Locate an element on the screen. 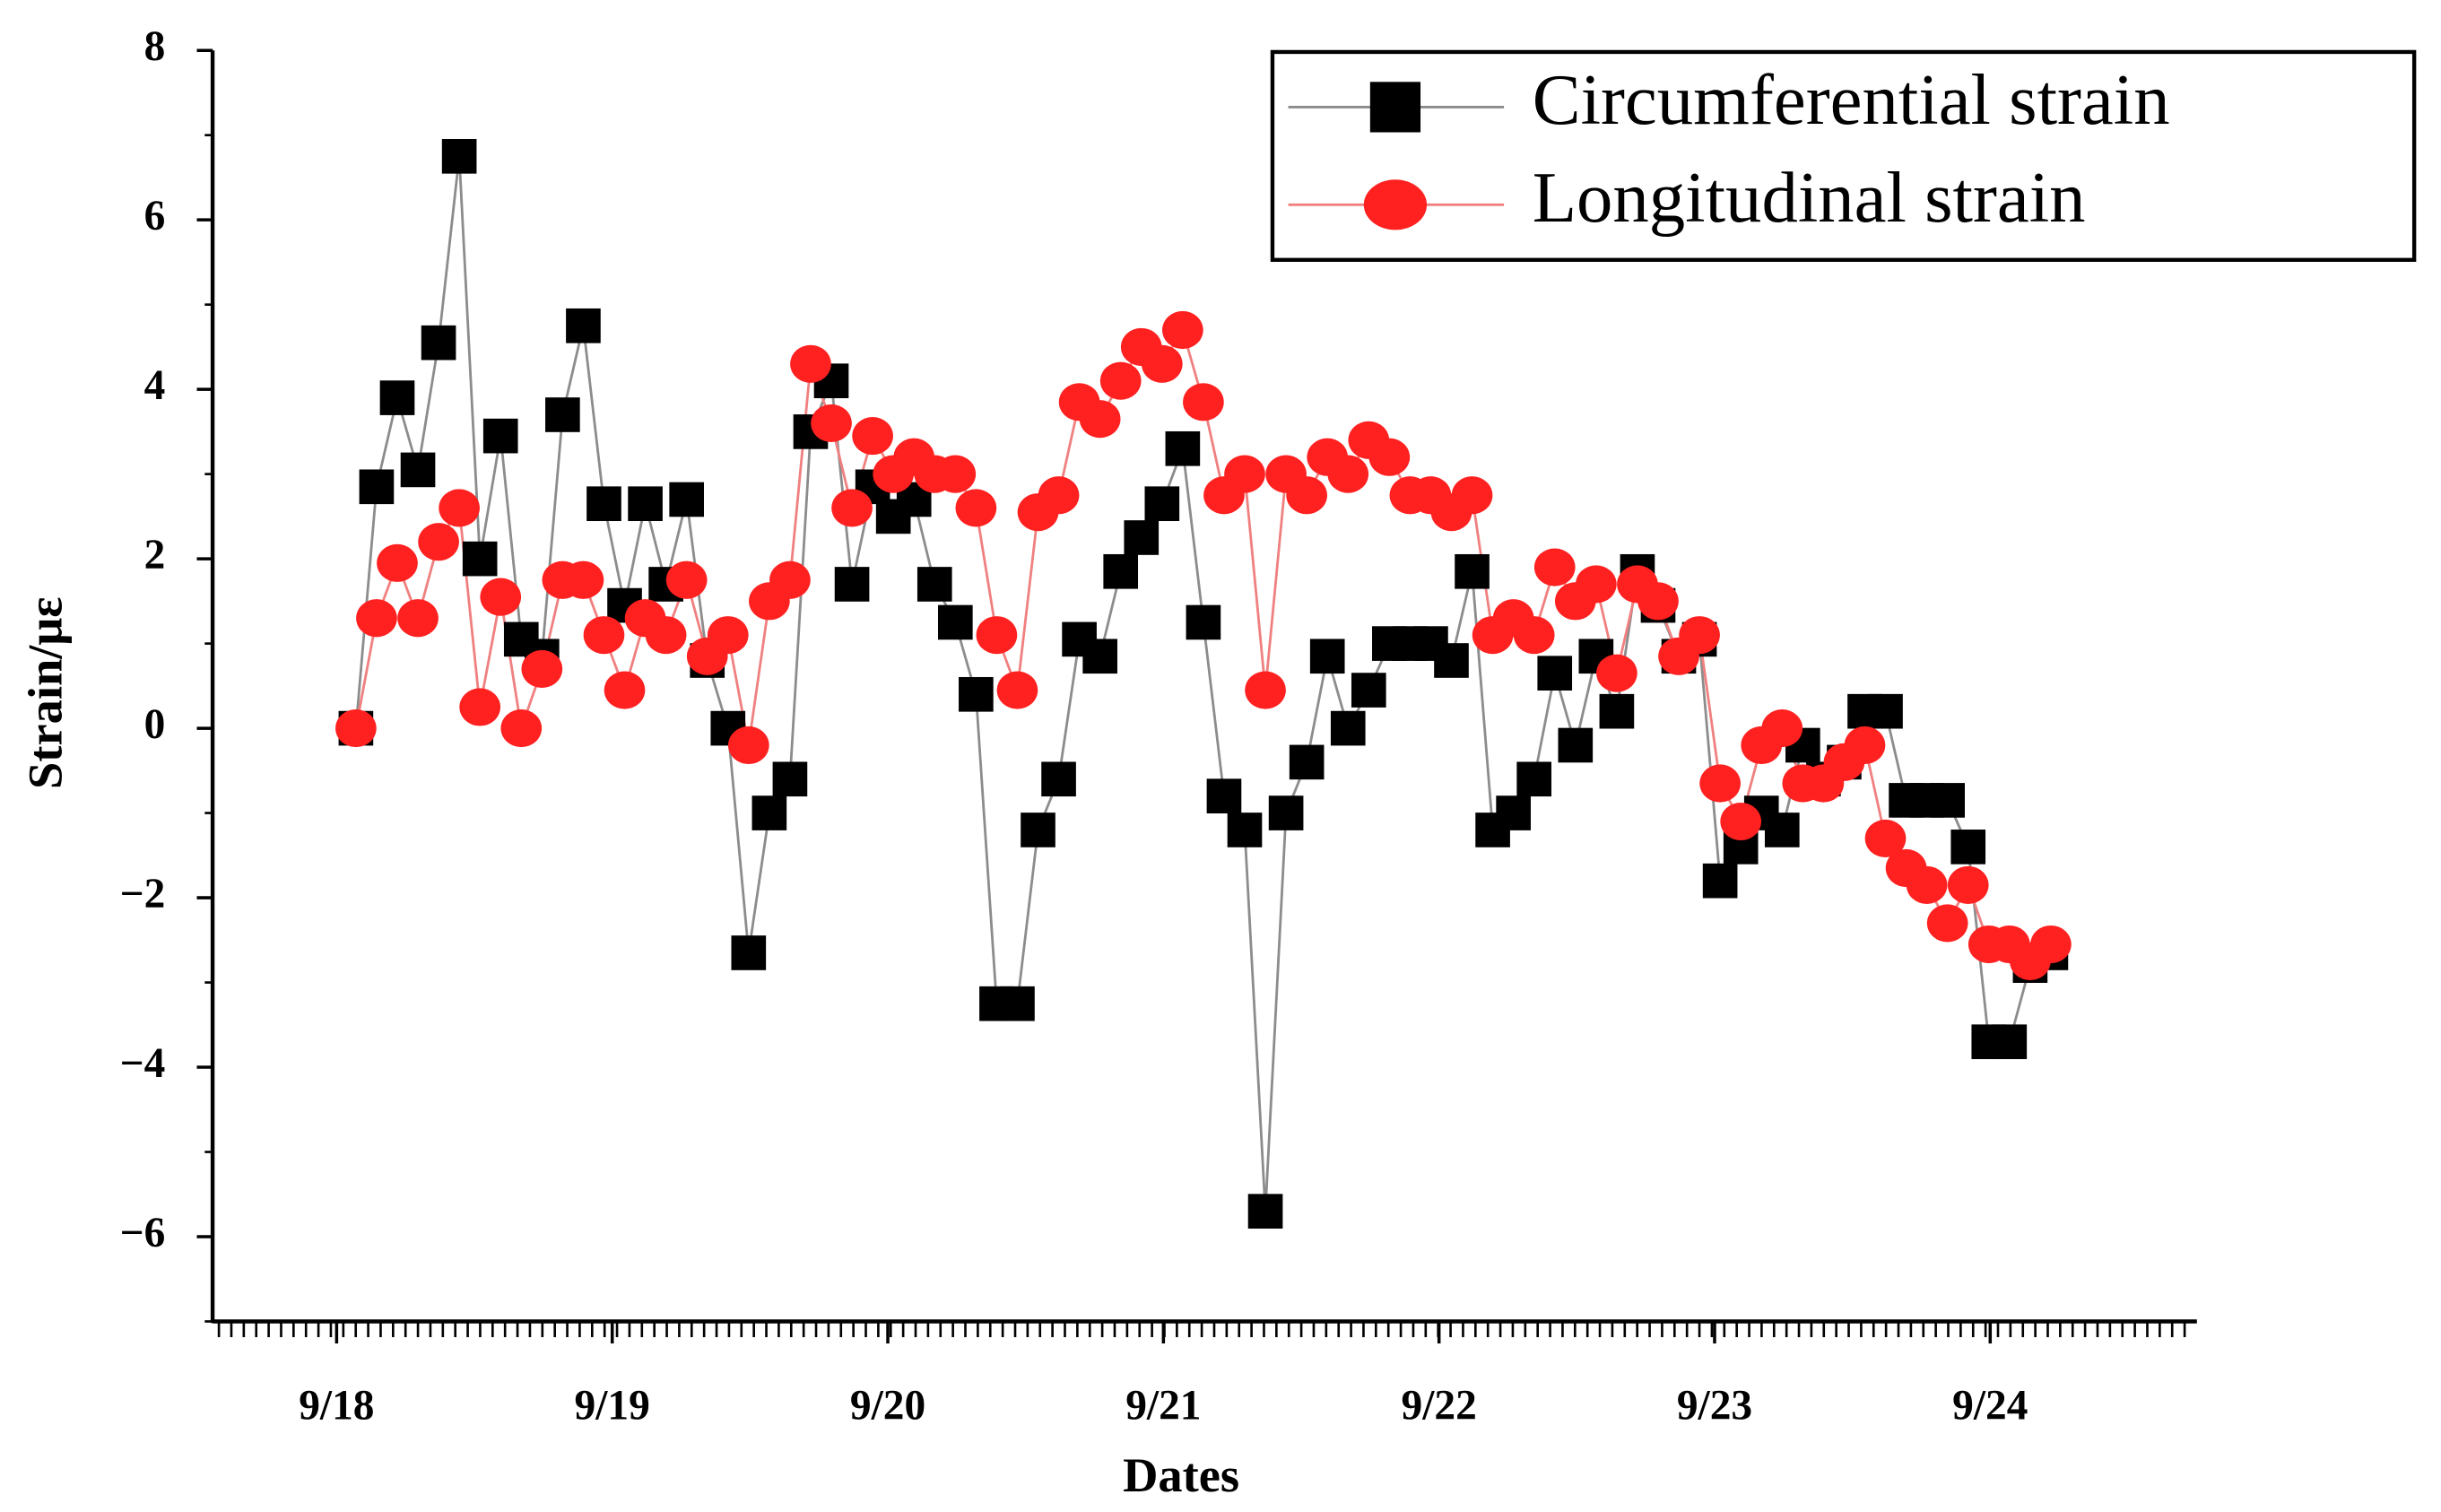  y-tick-label: 6 is located at coordinates (155, 216).